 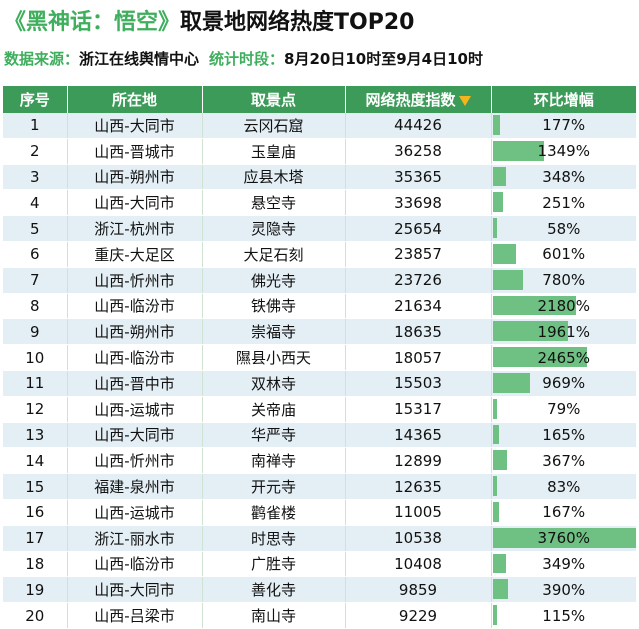 What do you see at coordinates (418, 357) in the screenshot?
I see `heat-cell: 18057` at bounding box center [418, 357].